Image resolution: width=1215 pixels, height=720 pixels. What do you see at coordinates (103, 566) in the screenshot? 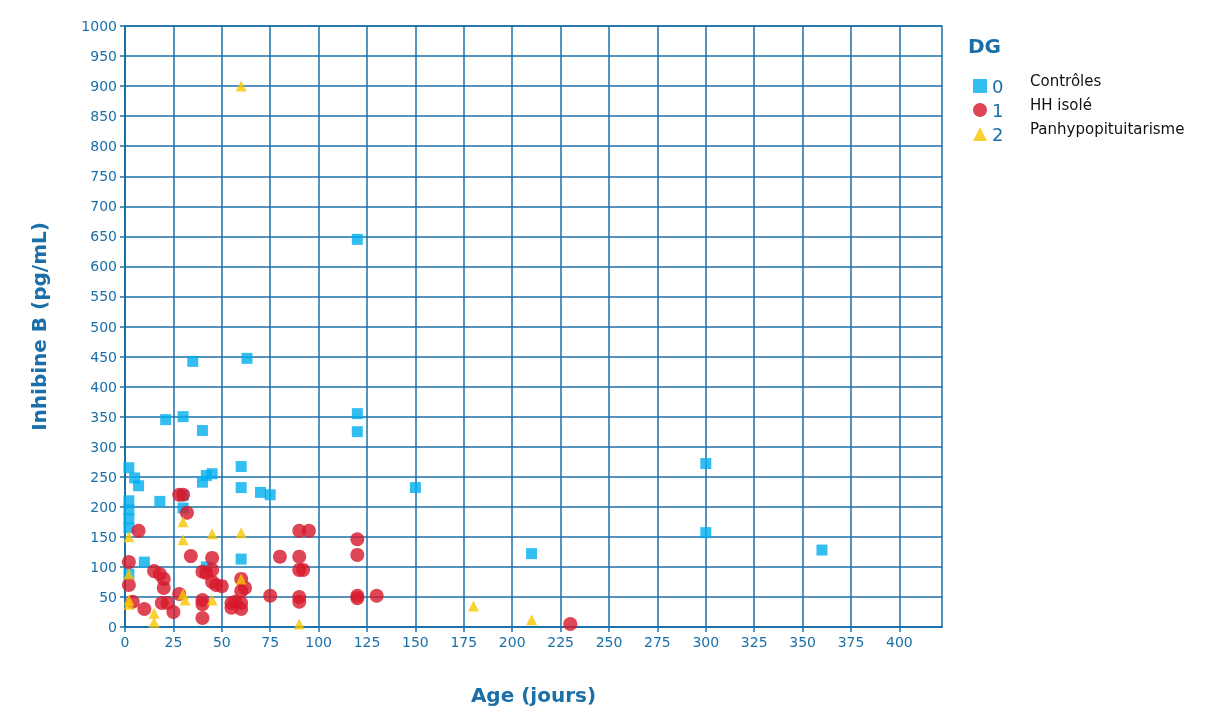
I see `y-tick-label: 100` at bounding box center [103, 566].